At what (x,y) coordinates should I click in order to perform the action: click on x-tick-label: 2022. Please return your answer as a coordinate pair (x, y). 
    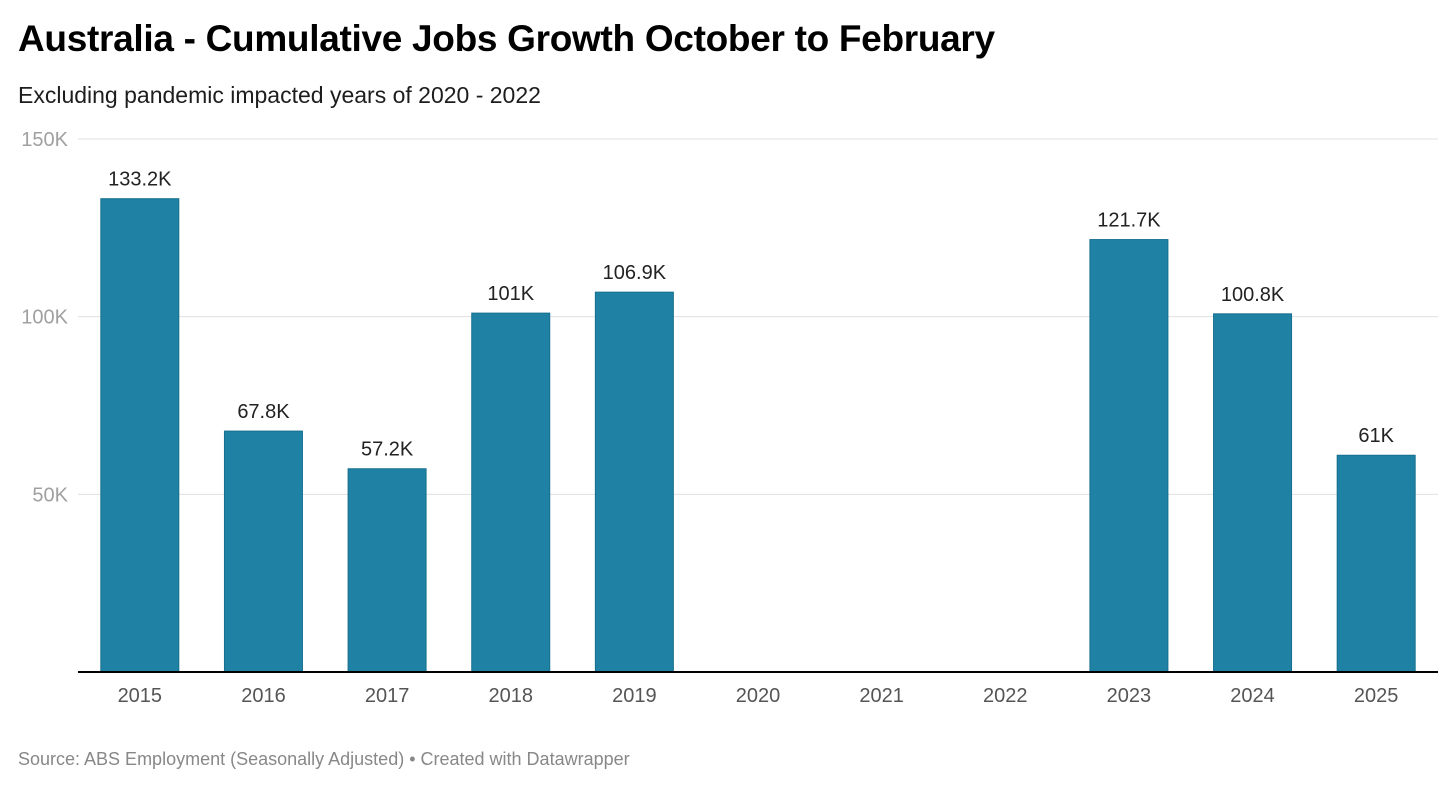
    Looking at the image, I should click on (1005, 696).